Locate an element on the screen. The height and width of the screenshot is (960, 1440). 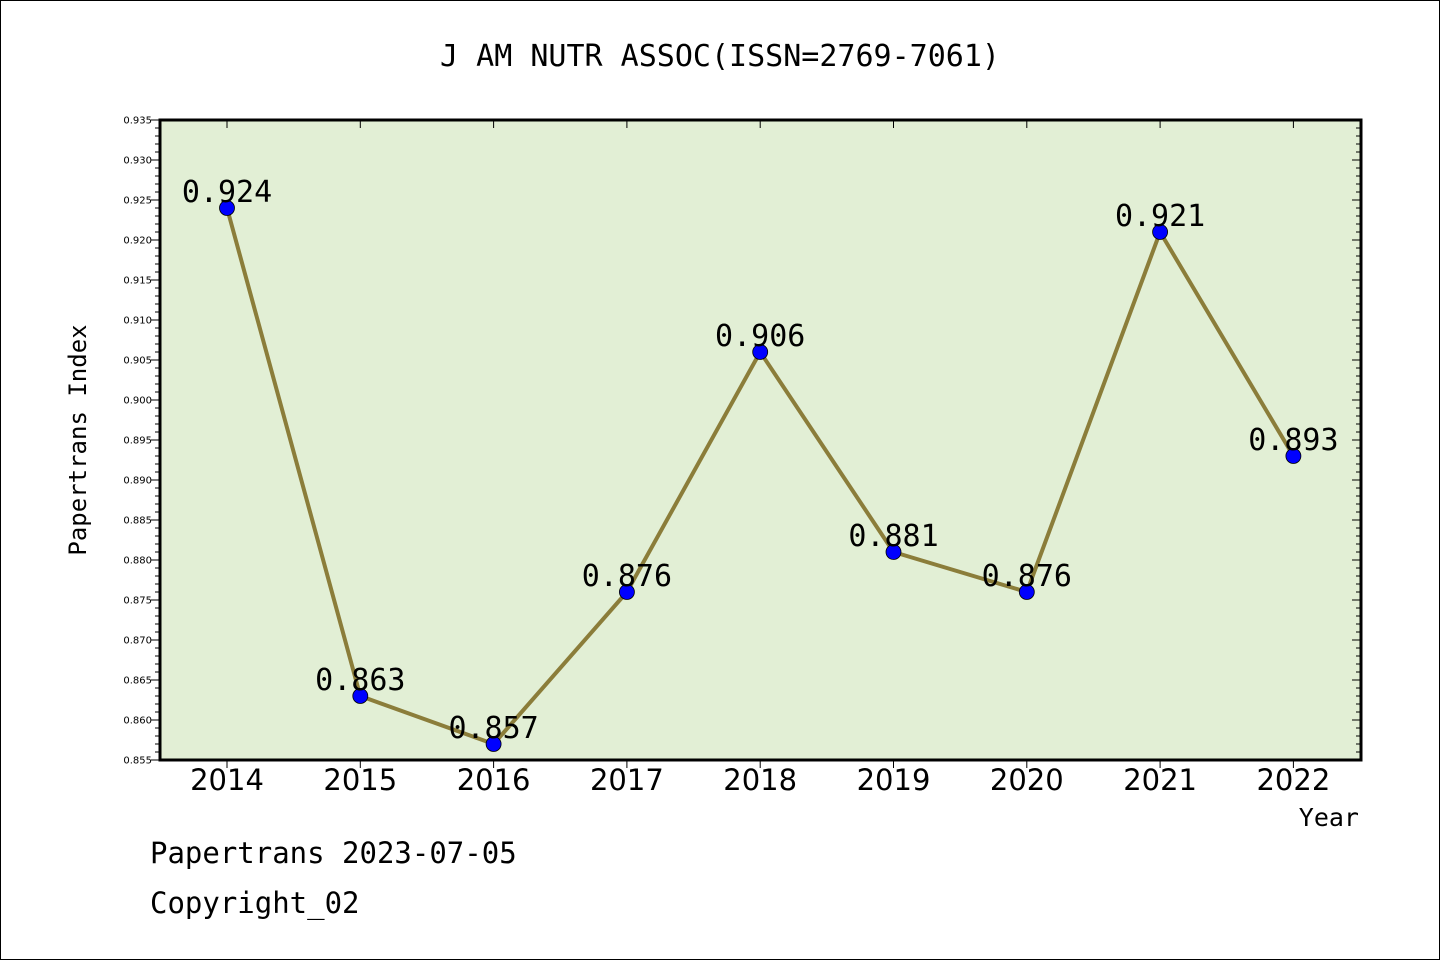
x-tick-label: 2014 is located at coordinates (227, 780).